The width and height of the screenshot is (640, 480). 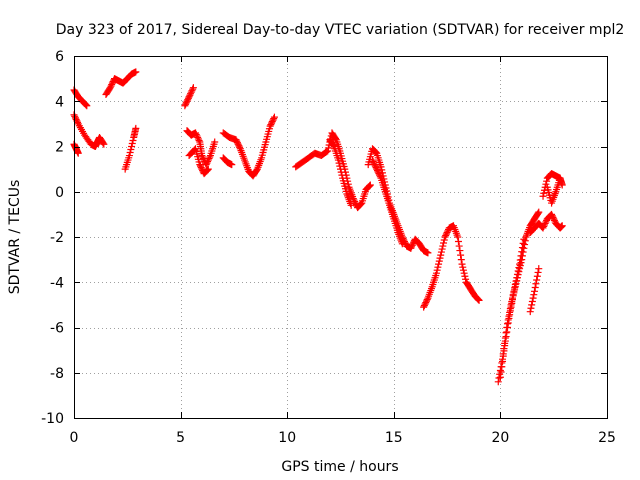 I want to click on series-arc1, so click(x=80, y=98).